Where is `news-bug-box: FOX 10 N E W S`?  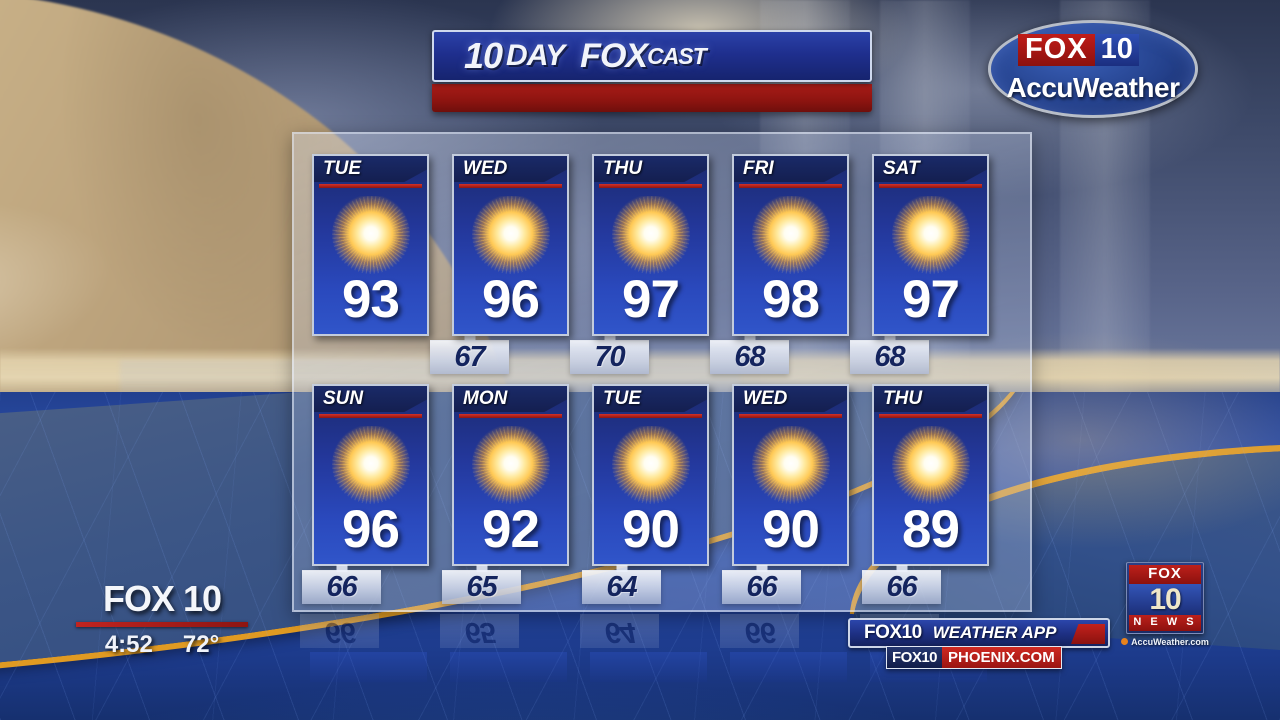 news-bug-box: FOX 10 N E W S is located at coordinates (1165, 598).